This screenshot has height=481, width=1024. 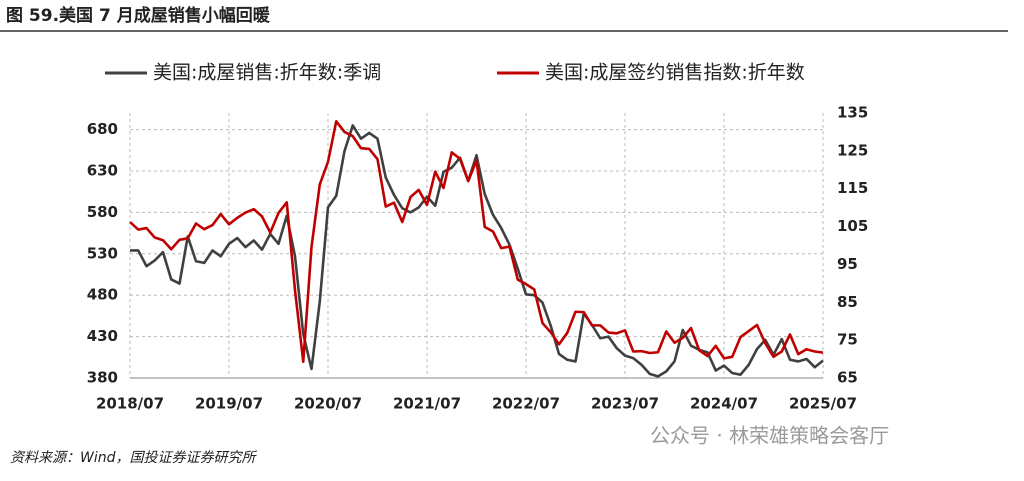 I want to click on y-tick-label: 580, so click(x=102, y=212).